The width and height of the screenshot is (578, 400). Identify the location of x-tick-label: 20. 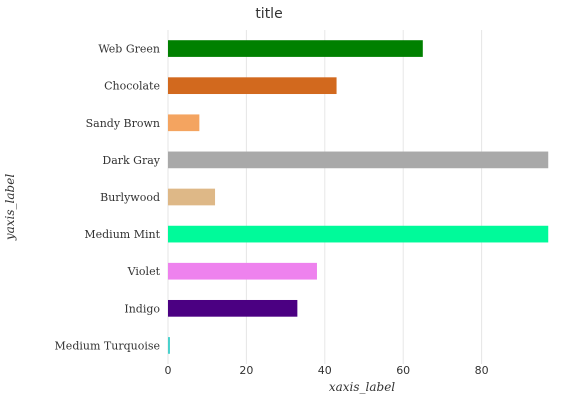
(246, 370).